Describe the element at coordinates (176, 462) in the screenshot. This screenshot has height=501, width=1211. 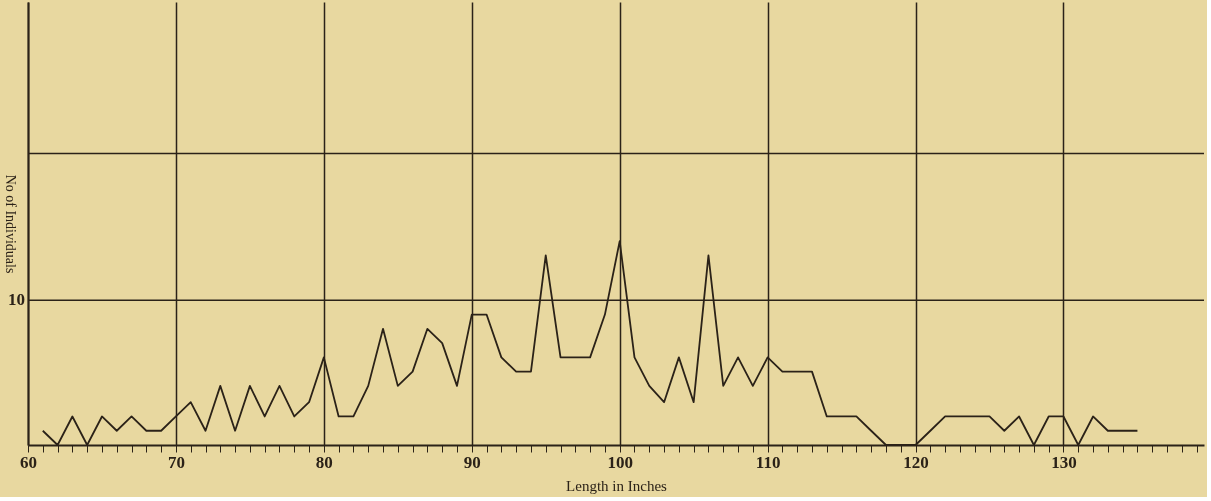
I see `x-tick-label: 70` at that location.